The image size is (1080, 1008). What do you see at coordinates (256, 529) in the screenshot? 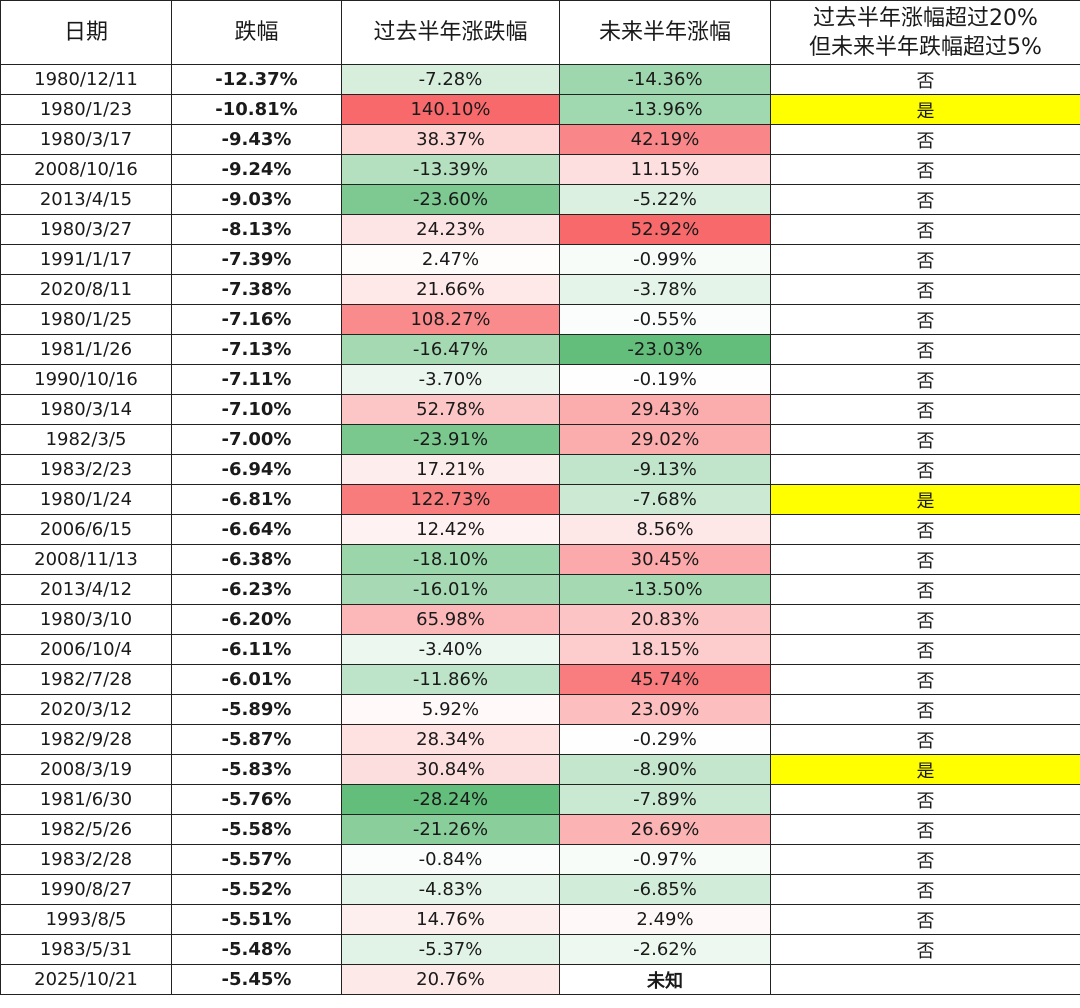
I see `cell-drop: -6.64%` at bounding box center [256, 529].